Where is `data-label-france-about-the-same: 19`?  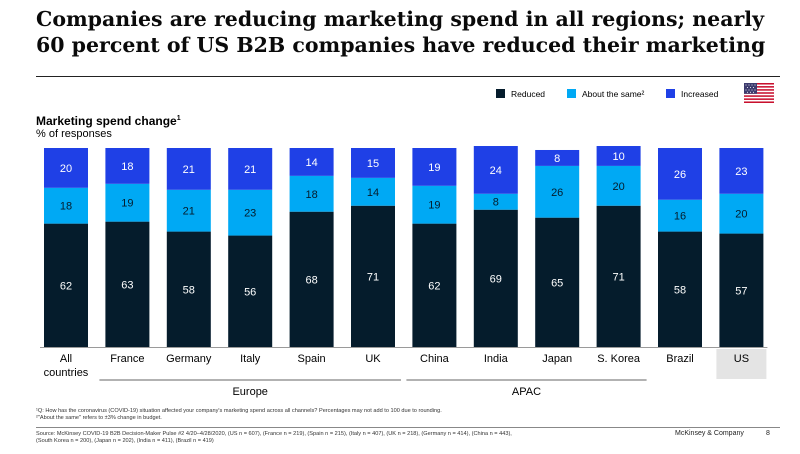
data-label-france-about-the-same: 19 is located at coordinates (127, 204).